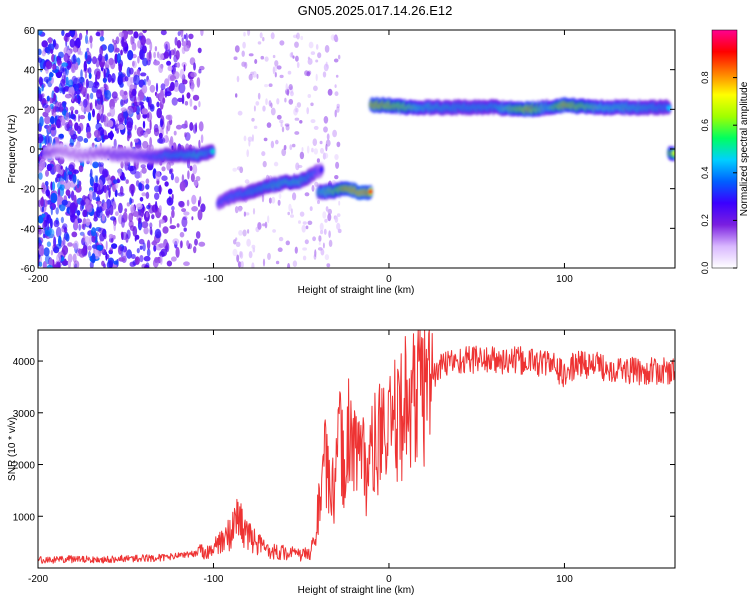  I want to click on snr-x-label: Height of straight line (km), so click(356, 590).